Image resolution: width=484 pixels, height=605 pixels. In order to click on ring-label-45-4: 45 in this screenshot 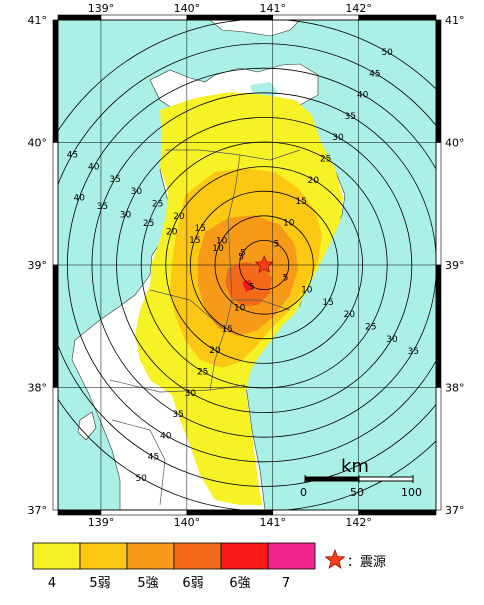, I will do `click(72, 155)`.